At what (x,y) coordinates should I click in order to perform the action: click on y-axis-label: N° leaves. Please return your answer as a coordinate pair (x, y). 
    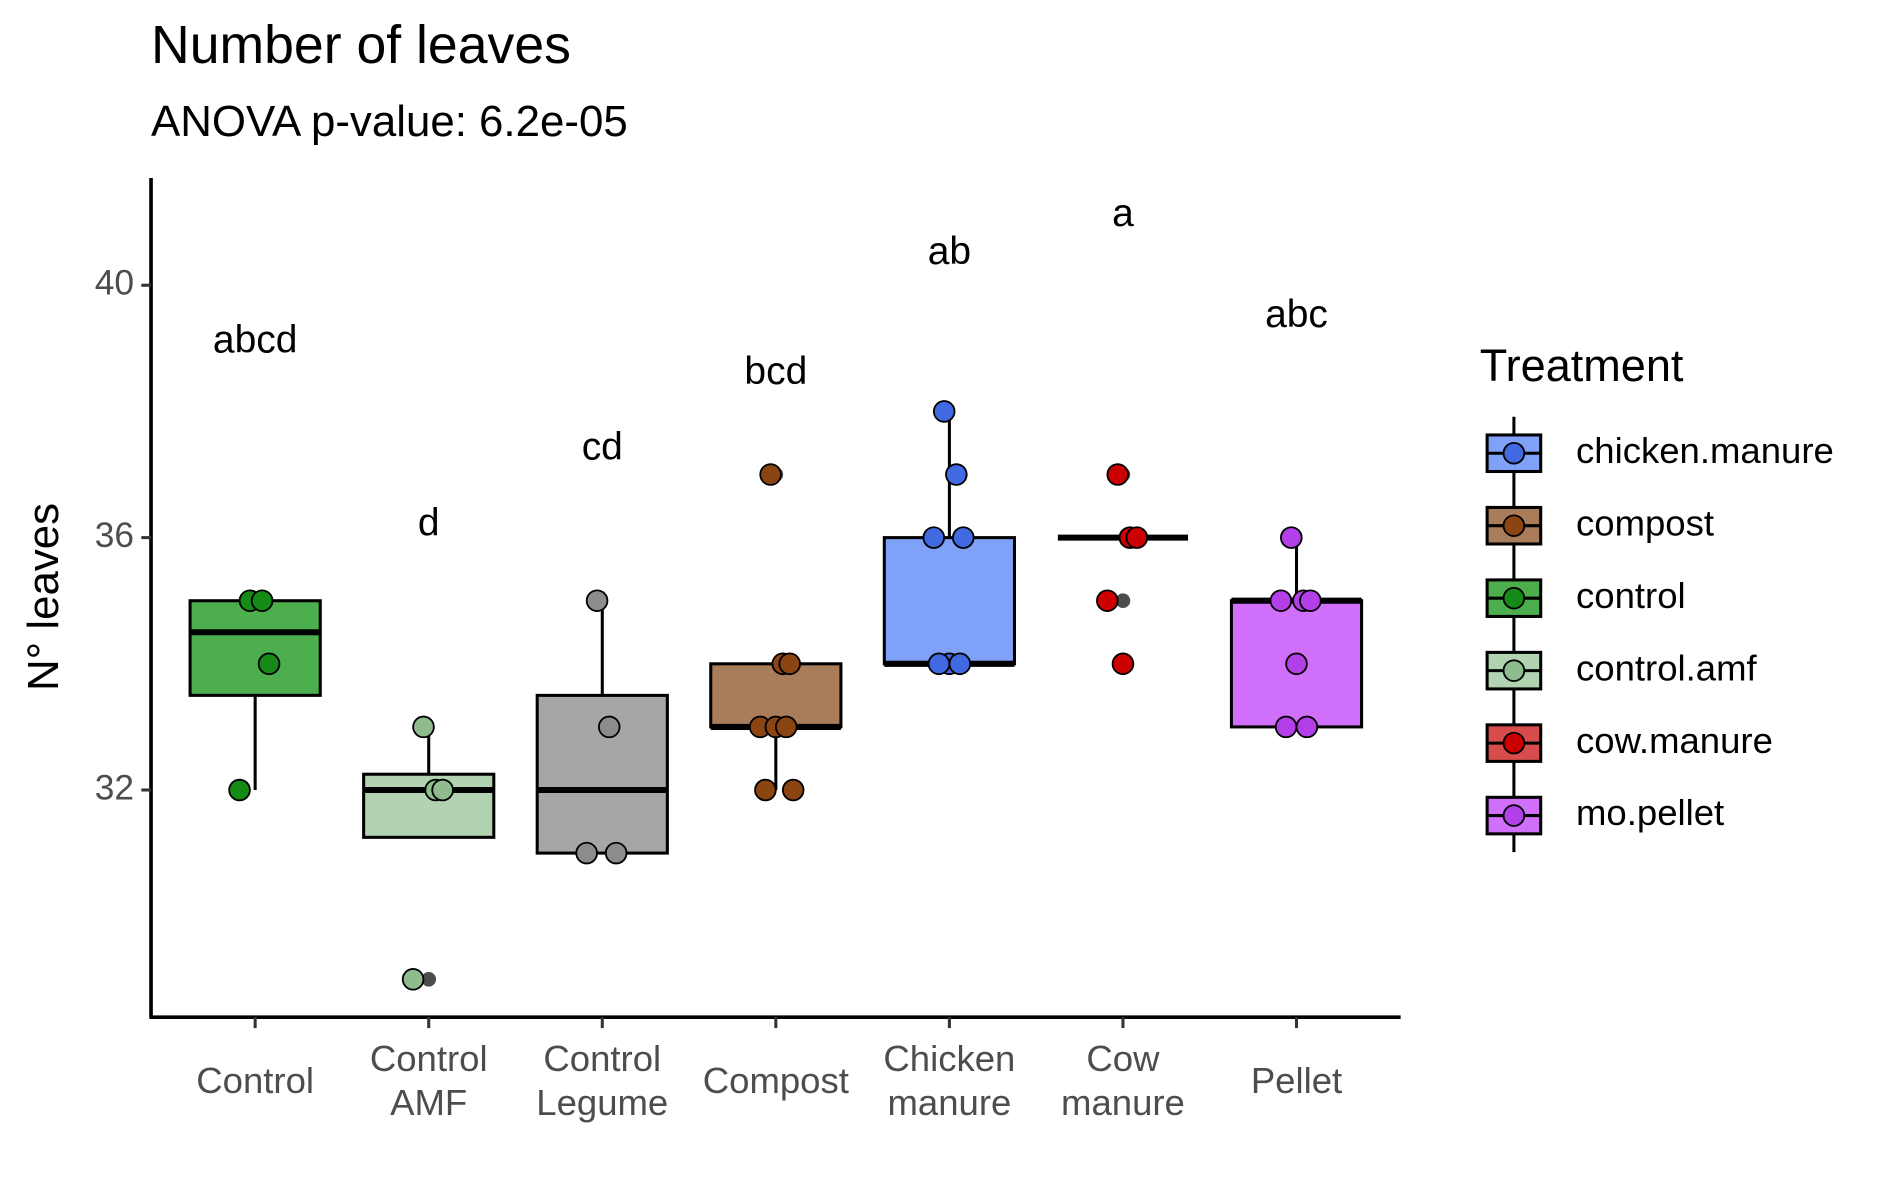
    Looking at the image, I should click on (43, 597).